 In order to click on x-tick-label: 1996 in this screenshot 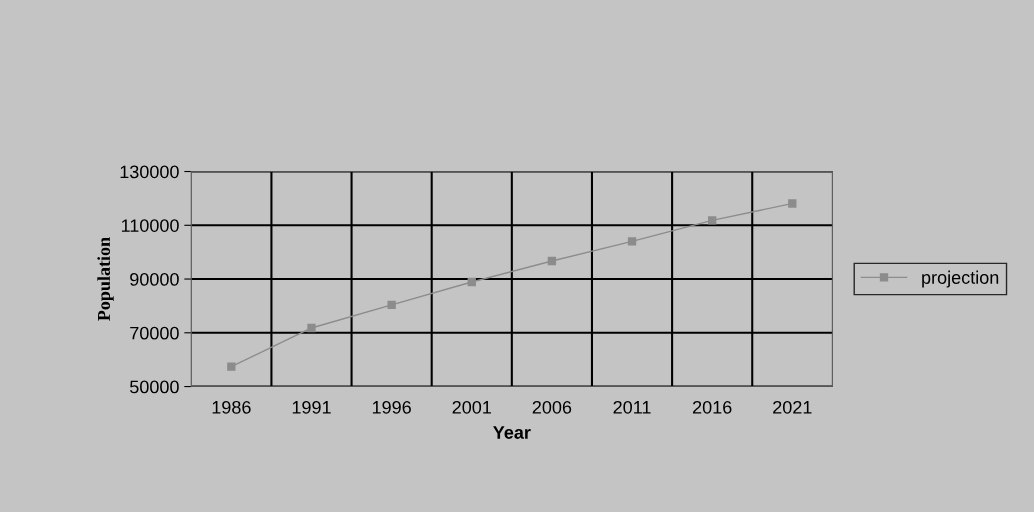, I will do `click(391, 407)`.